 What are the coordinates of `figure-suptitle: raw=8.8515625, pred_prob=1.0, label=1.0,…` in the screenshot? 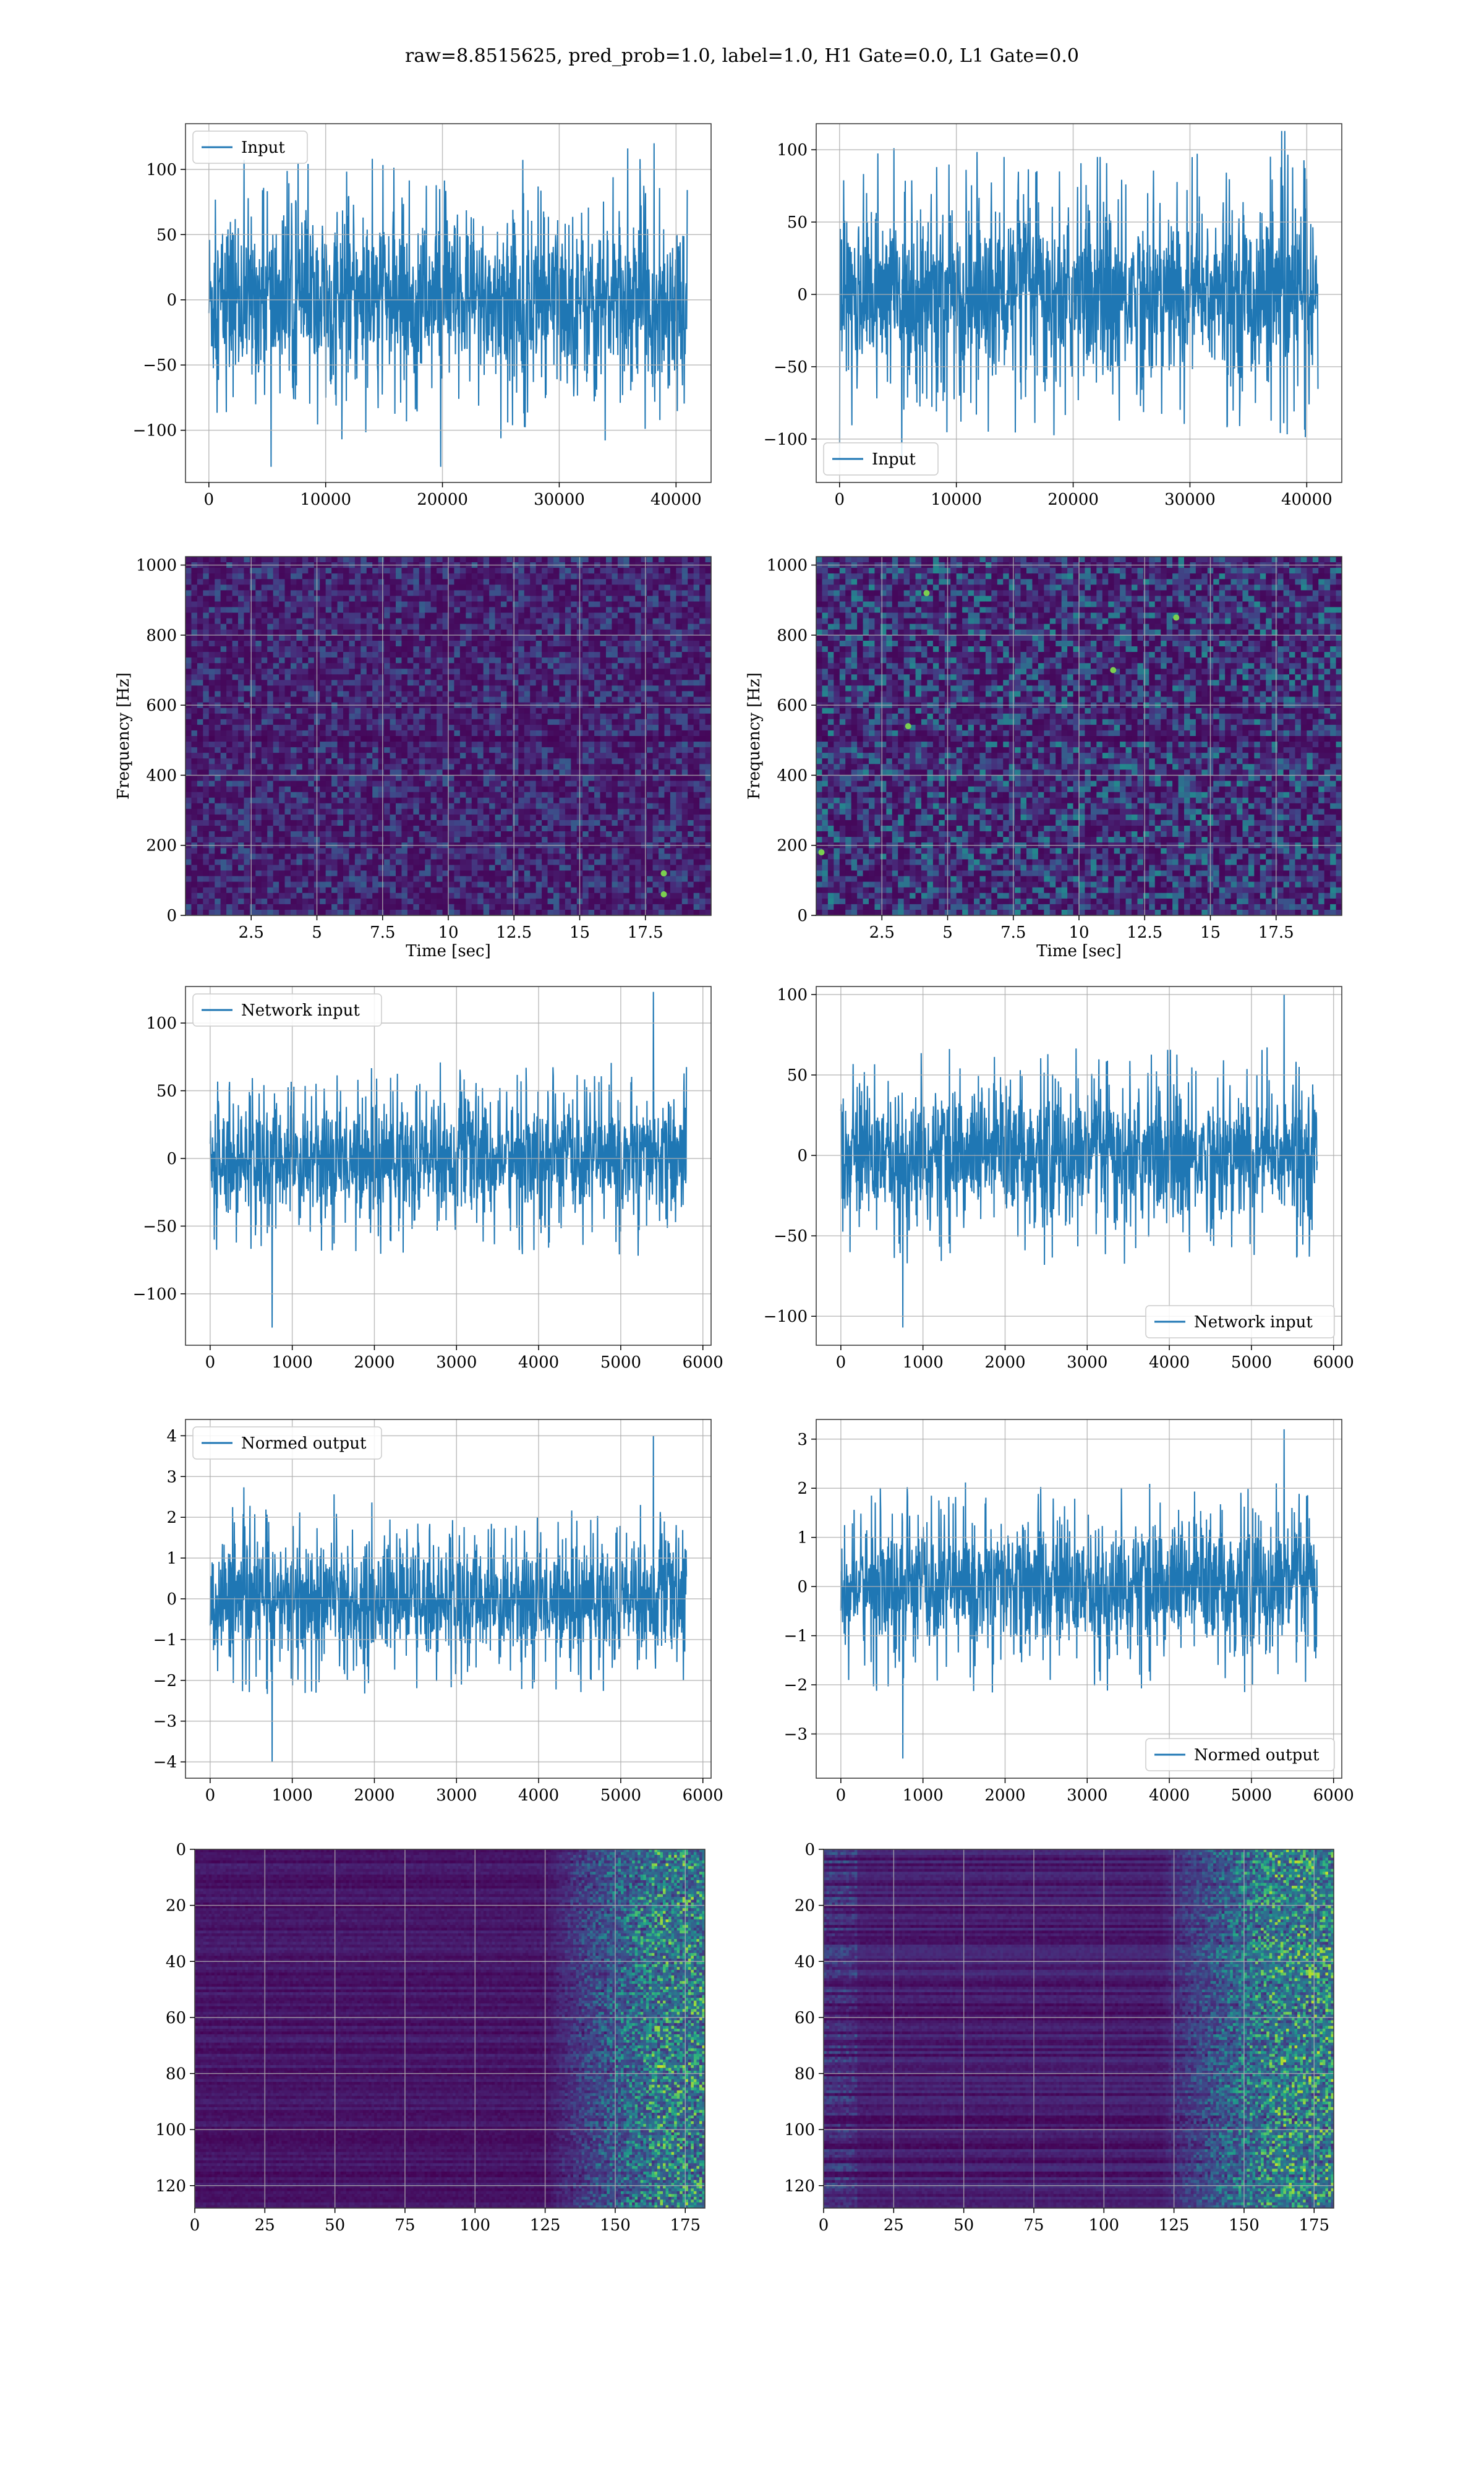 It's located at (742, 56).